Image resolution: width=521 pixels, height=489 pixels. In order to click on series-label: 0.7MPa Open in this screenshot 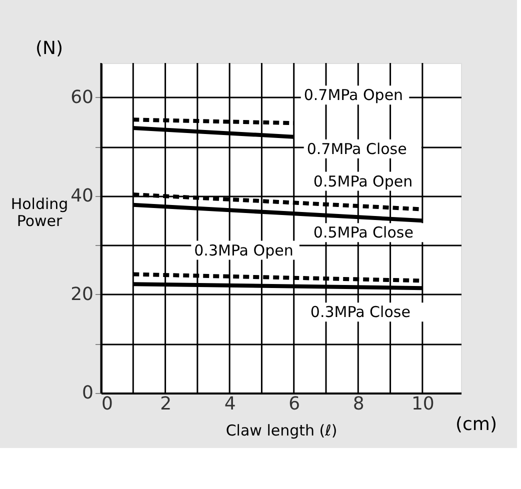, I will do `click(354, 95)`.